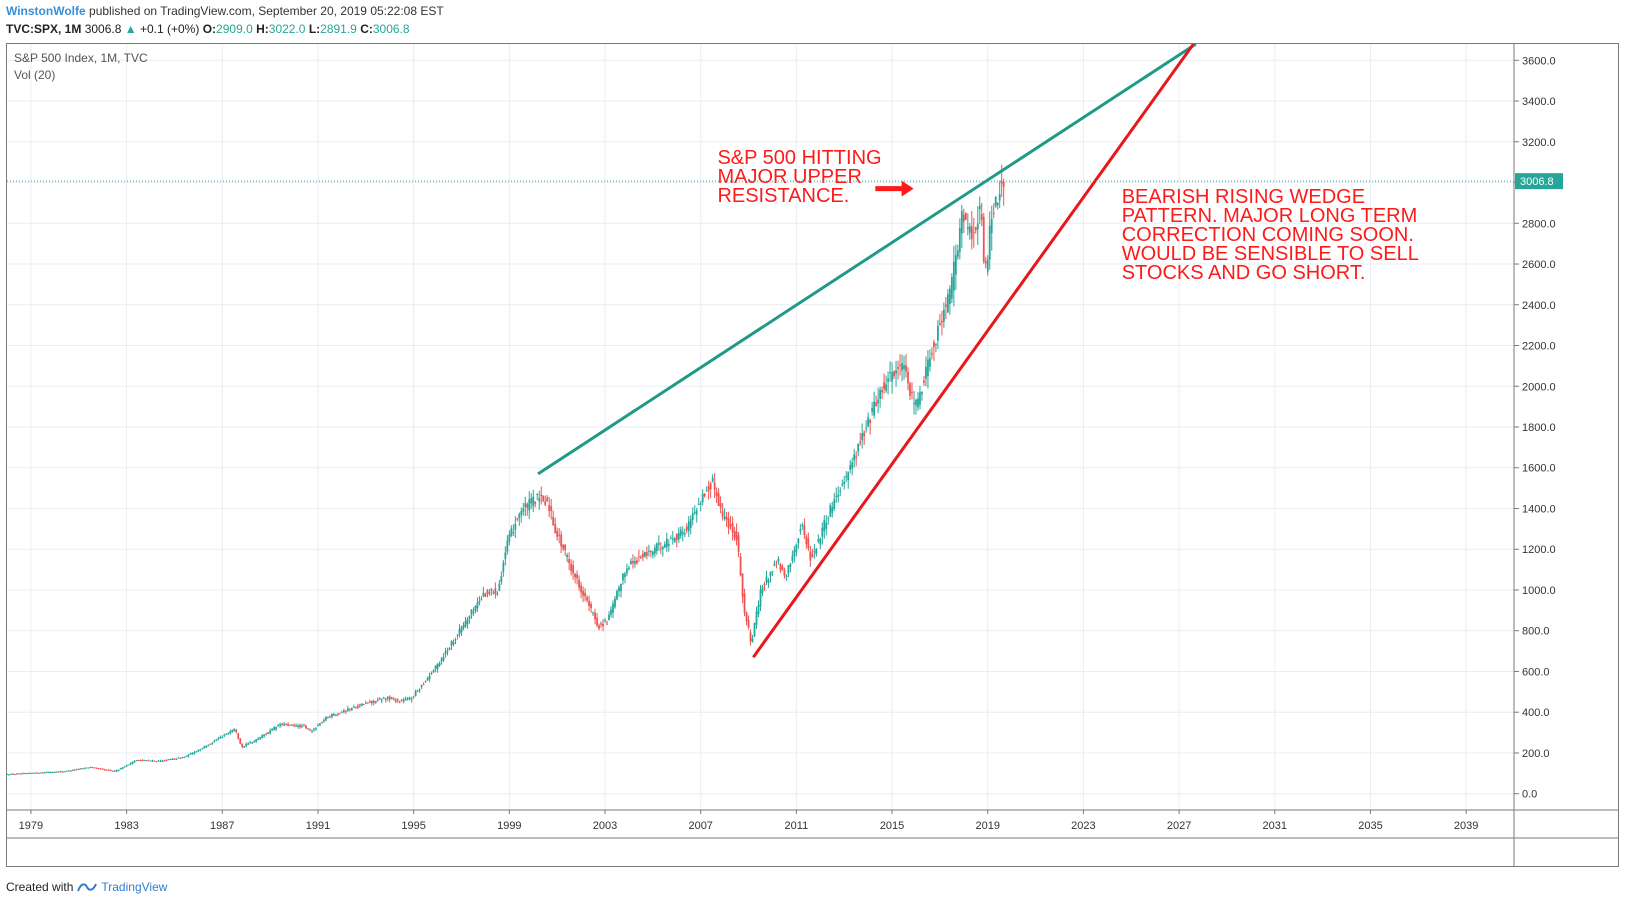 Image resolution: width=1627 pixels, height=905 pixels. I want to click on x-tick-label: 2023, so click(1083, 826).